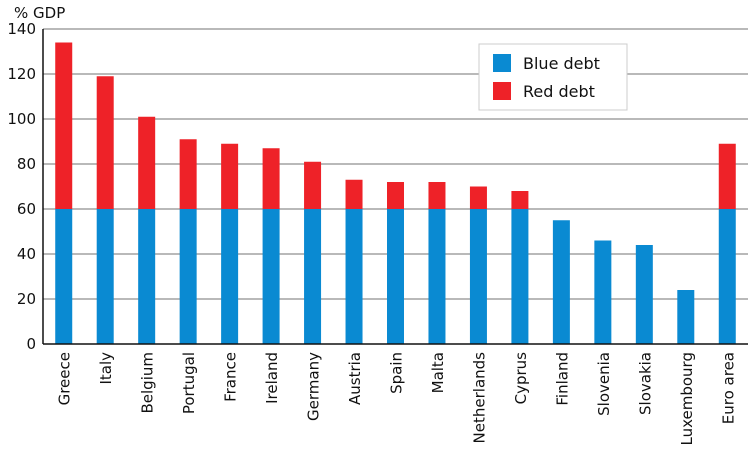  I want to click on y-tick-label: 60, so click(26, 209).